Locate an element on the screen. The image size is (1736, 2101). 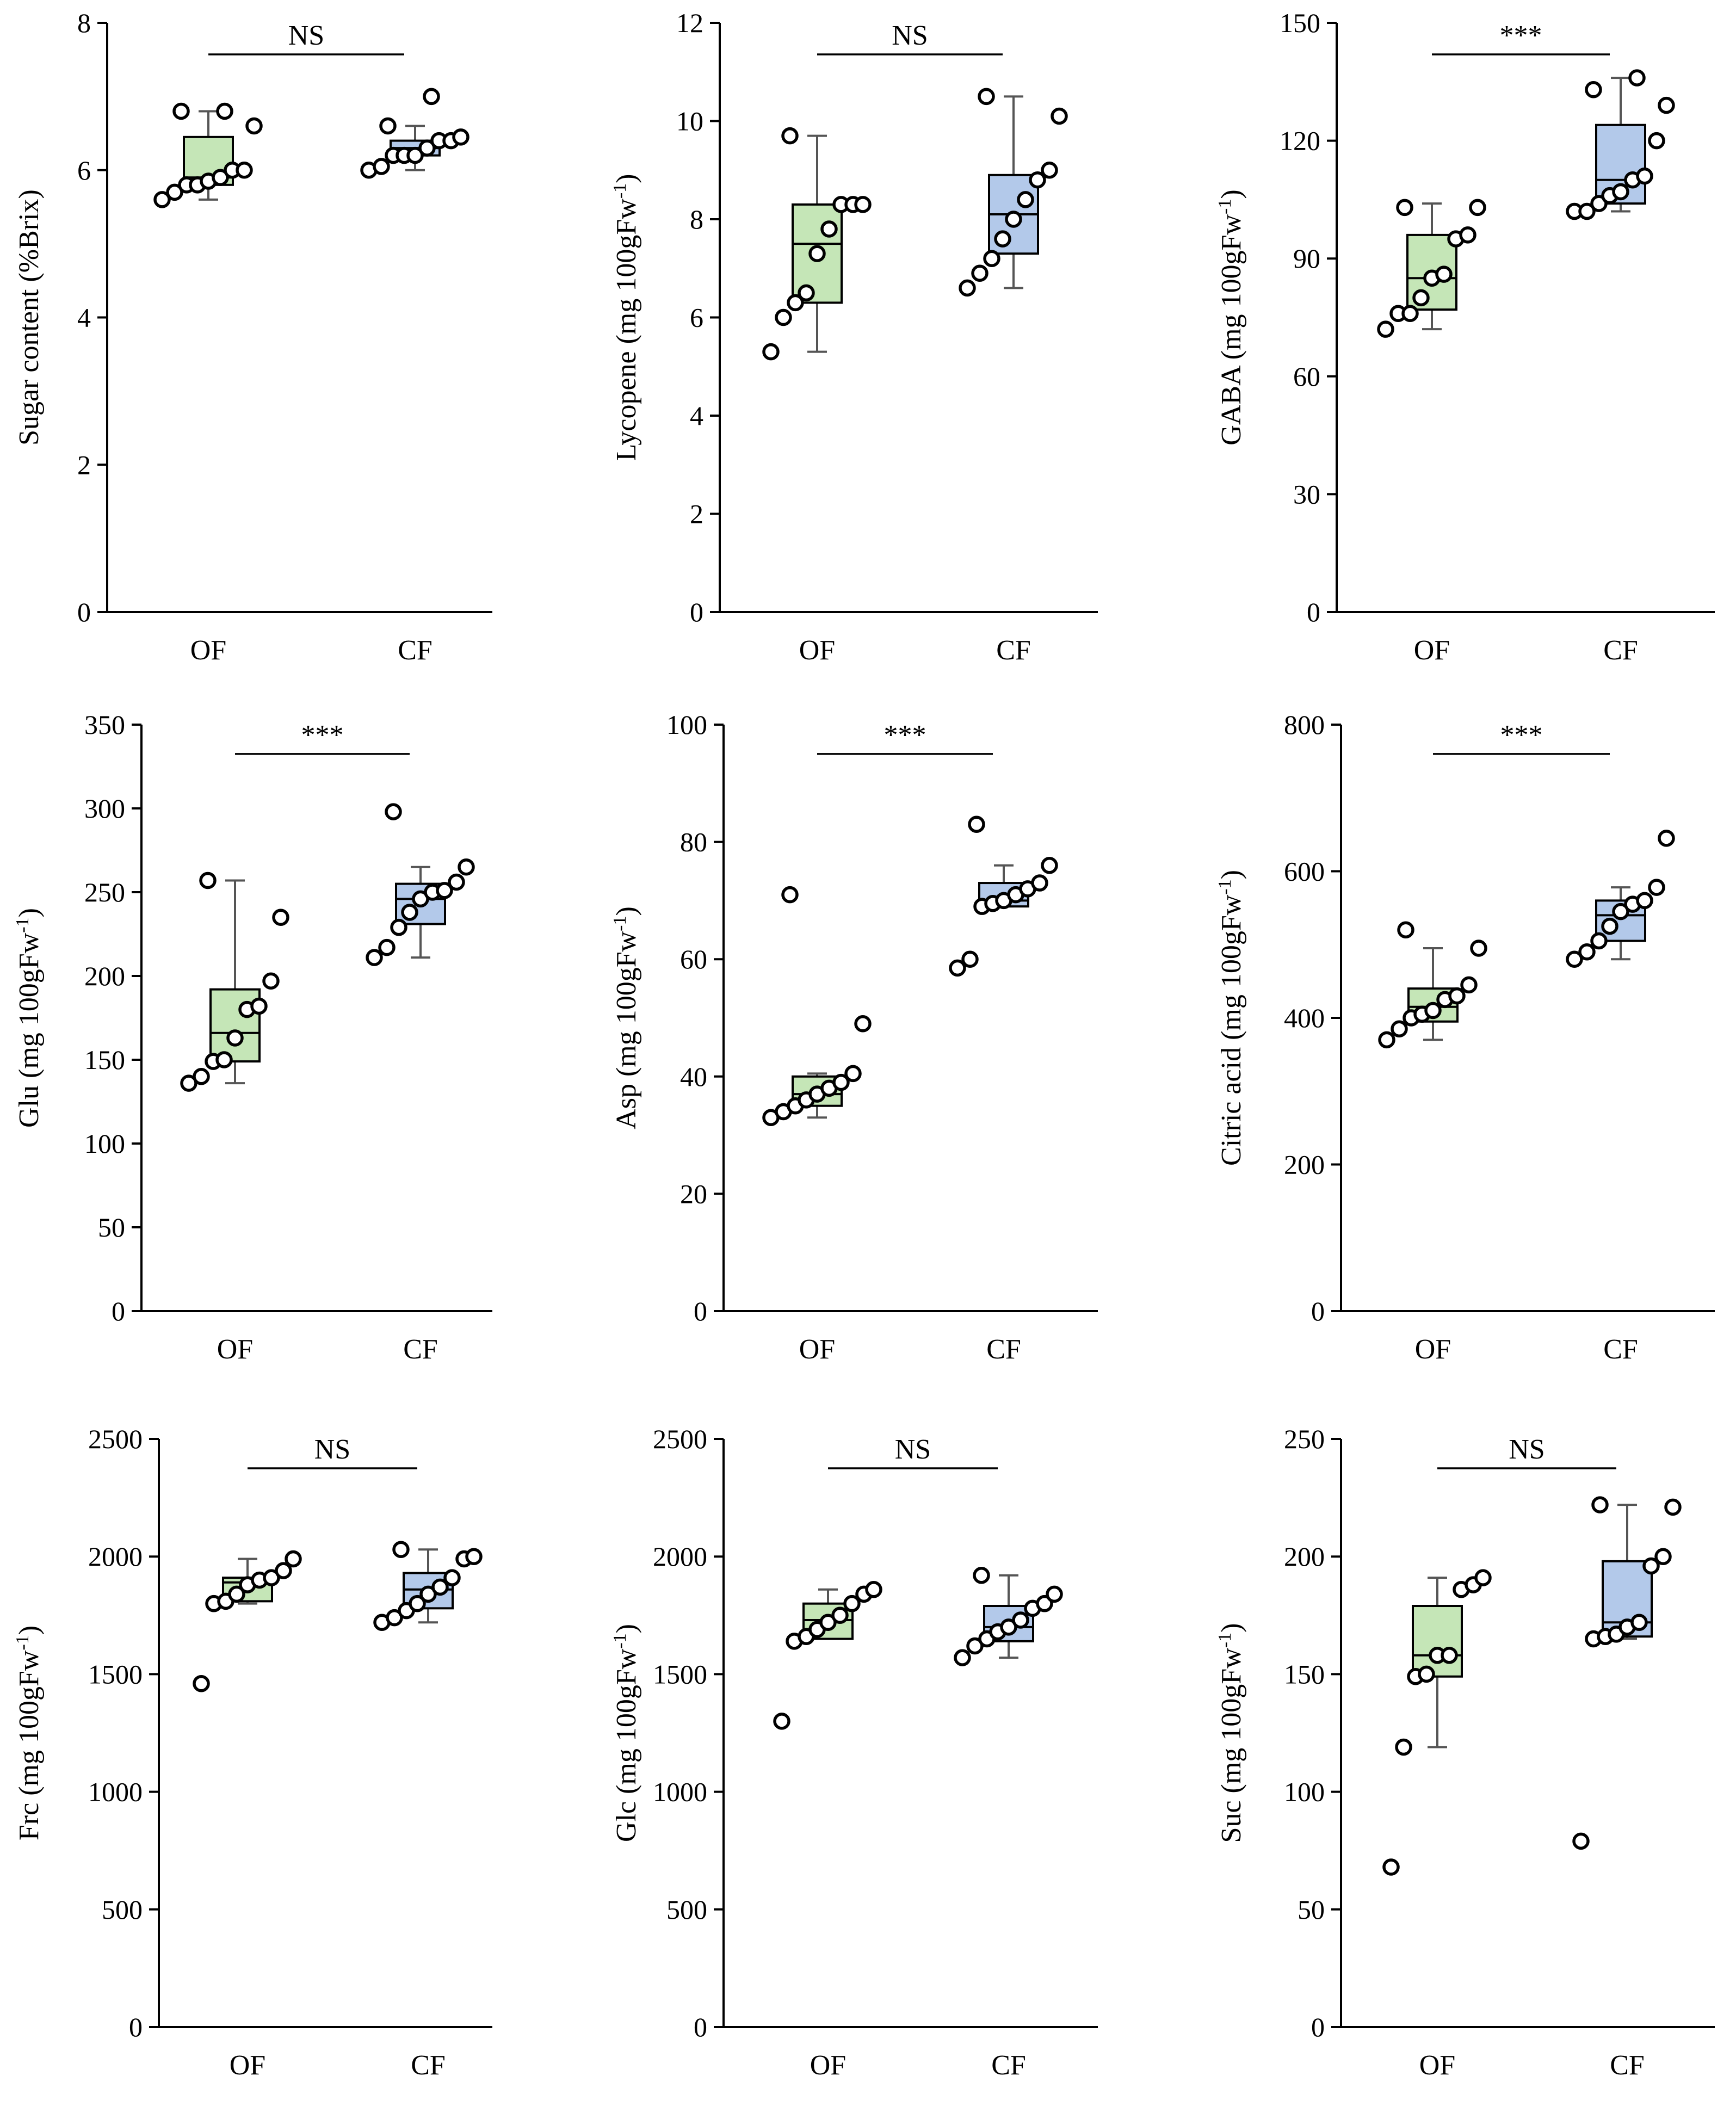
y-tick-label-4: 8 is located at coordinates (696, 219).